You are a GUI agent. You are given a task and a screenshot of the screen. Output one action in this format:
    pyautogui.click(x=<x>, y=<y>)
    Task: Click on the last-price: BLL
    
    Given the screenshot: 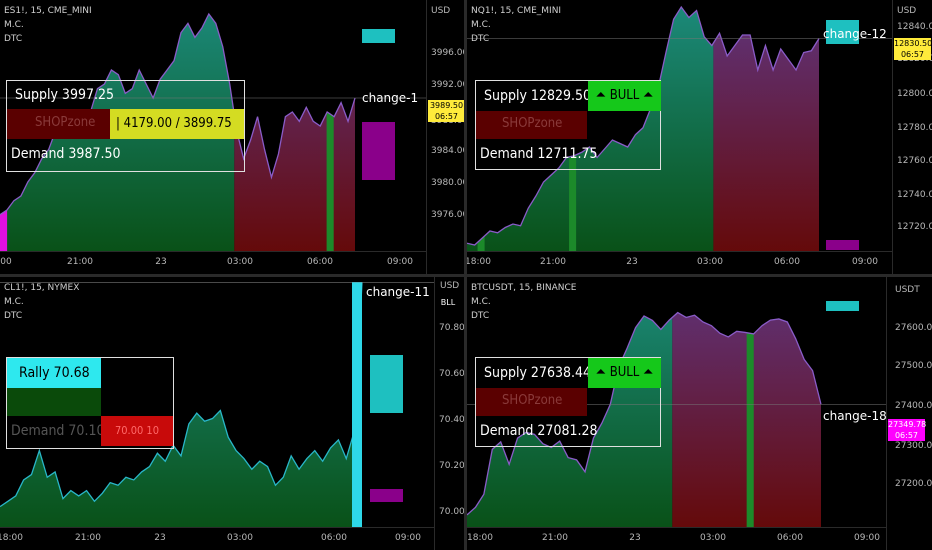 What is the action you would take?
    pyautogui.click(x=448, y=302)
    